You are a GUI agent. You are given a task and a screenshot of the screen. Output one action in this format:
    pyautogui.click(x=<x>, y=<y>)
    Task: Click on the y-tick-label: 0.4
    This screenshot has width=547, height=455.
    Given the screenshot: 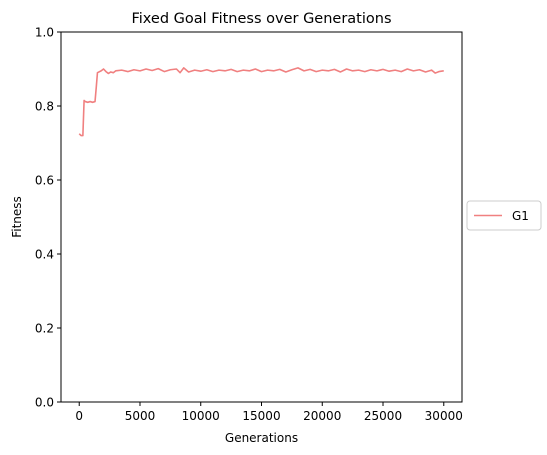 What is the action you would take?
    pyautogui.click(x=44, y=255)
    